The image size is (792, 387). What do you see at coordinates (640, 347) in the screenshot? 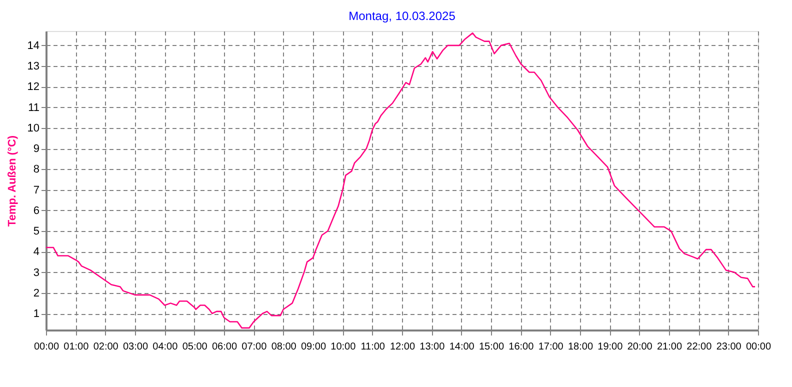
I see `x-tick-label: 20:00` at bounding box center [640, 347].